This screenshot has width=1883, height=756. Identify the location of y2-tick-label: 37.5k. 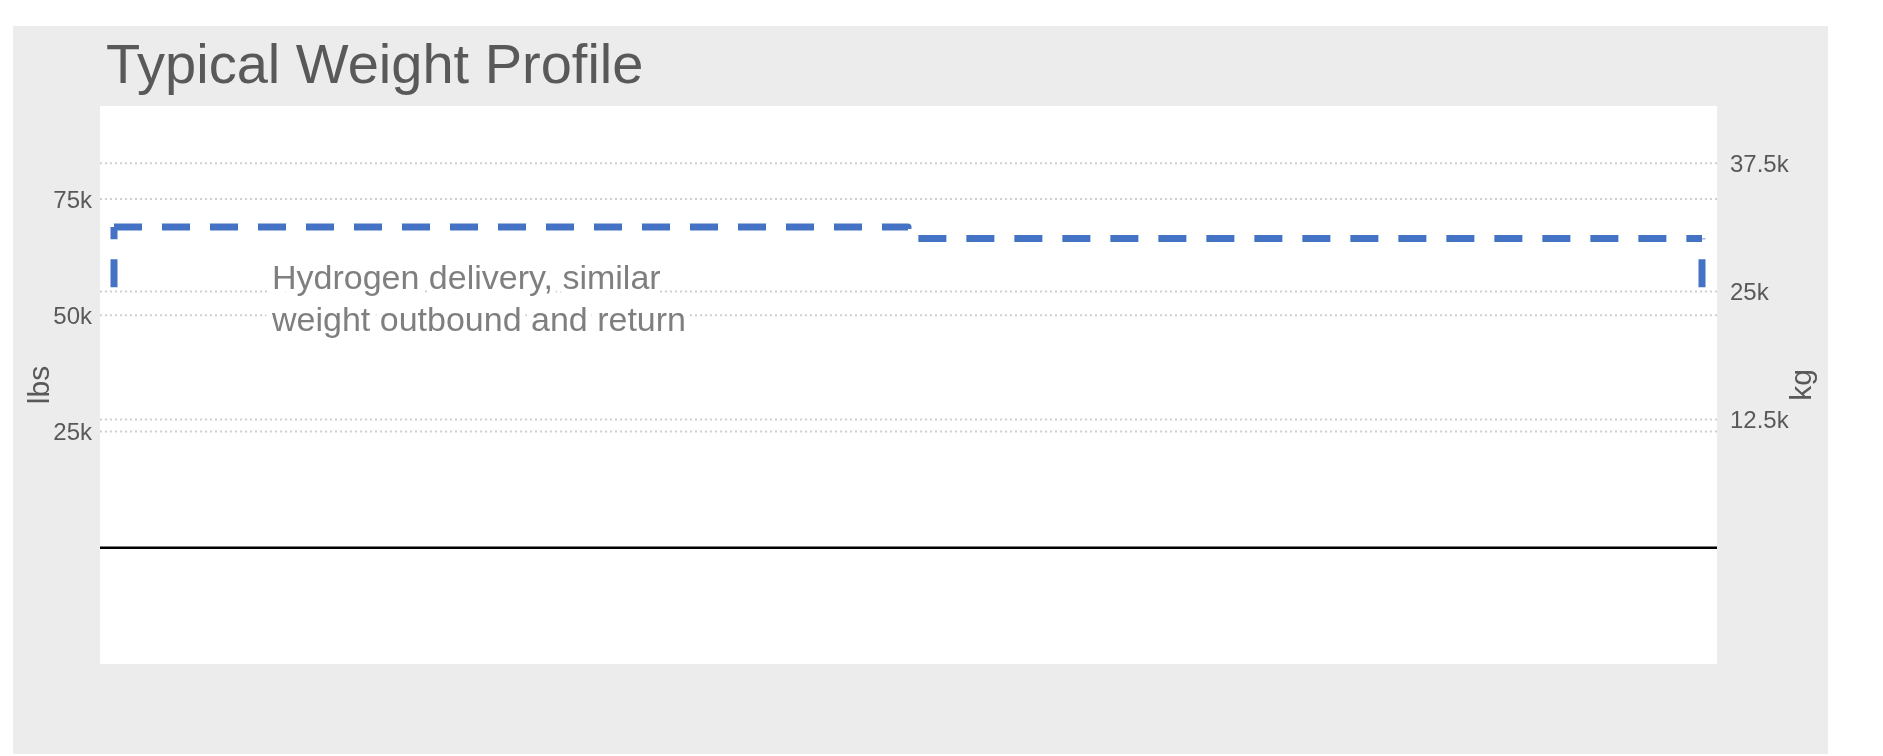
(1760, 163).